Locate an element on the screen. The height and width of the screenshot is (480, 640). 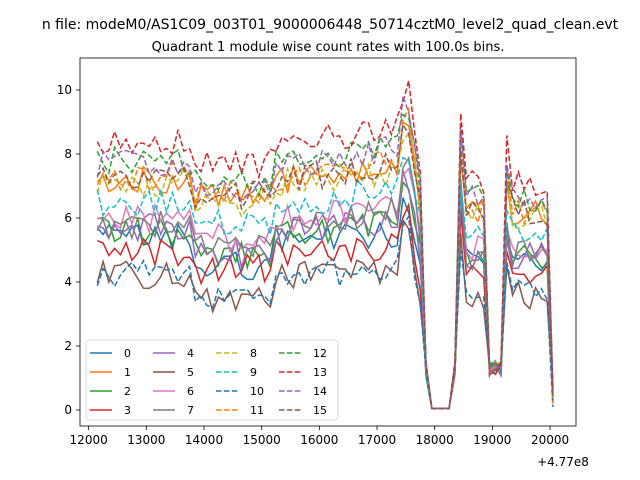
legend-label: 4 is located at coordinates (190, 353).